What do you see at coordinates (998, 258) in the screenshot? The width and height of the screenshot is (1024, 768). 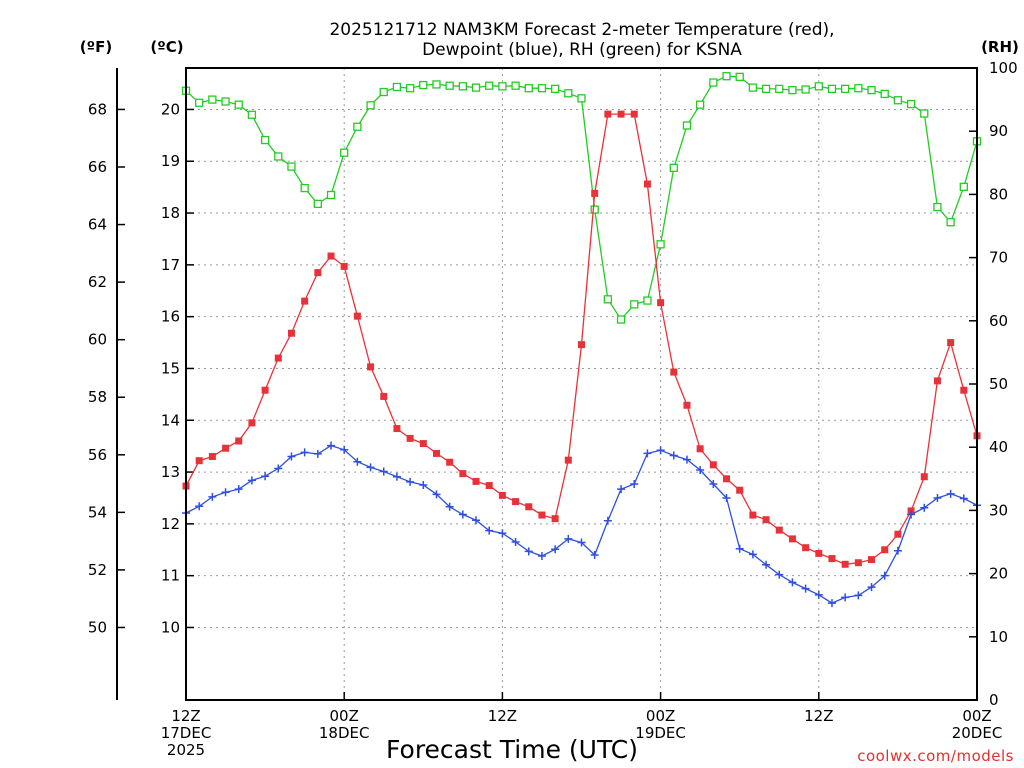 I see `rh-tick-label: 70` at bounding box center [998, 258].